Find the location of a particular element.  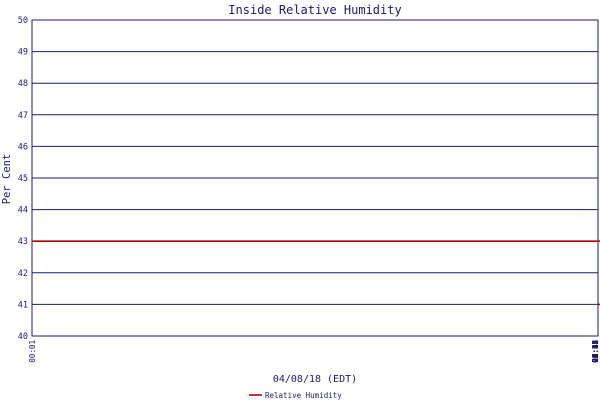

y-tick-labels: 40 41 42 43 44 45 46 47 48 49 50 is located at coordinates (23, 179).